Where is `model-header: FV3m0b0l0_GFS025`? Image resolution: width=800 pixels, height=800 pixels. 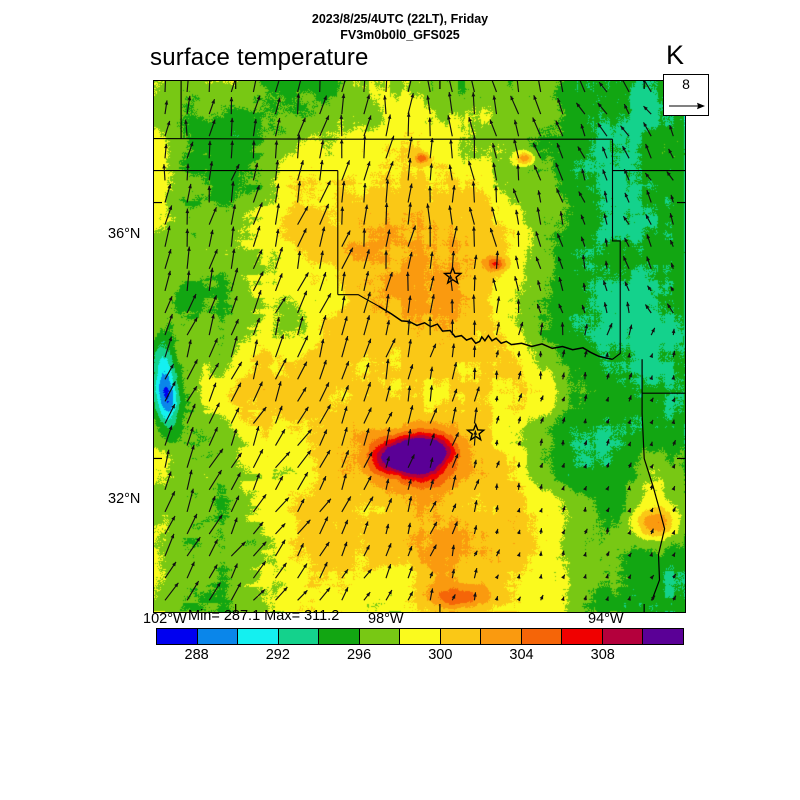
model-header: FV3m0b0l0_GFS025 is located at coordinates (400, 35).